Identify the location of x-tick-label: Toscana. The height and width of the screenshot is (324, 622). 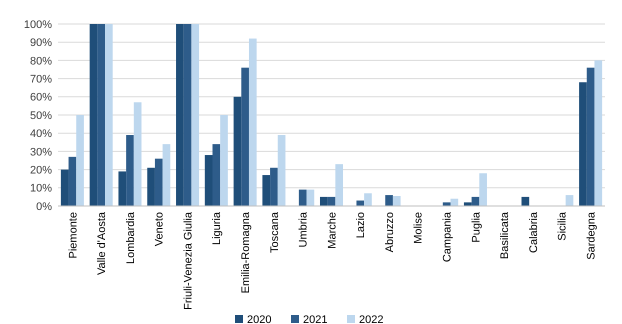
(274, 232).